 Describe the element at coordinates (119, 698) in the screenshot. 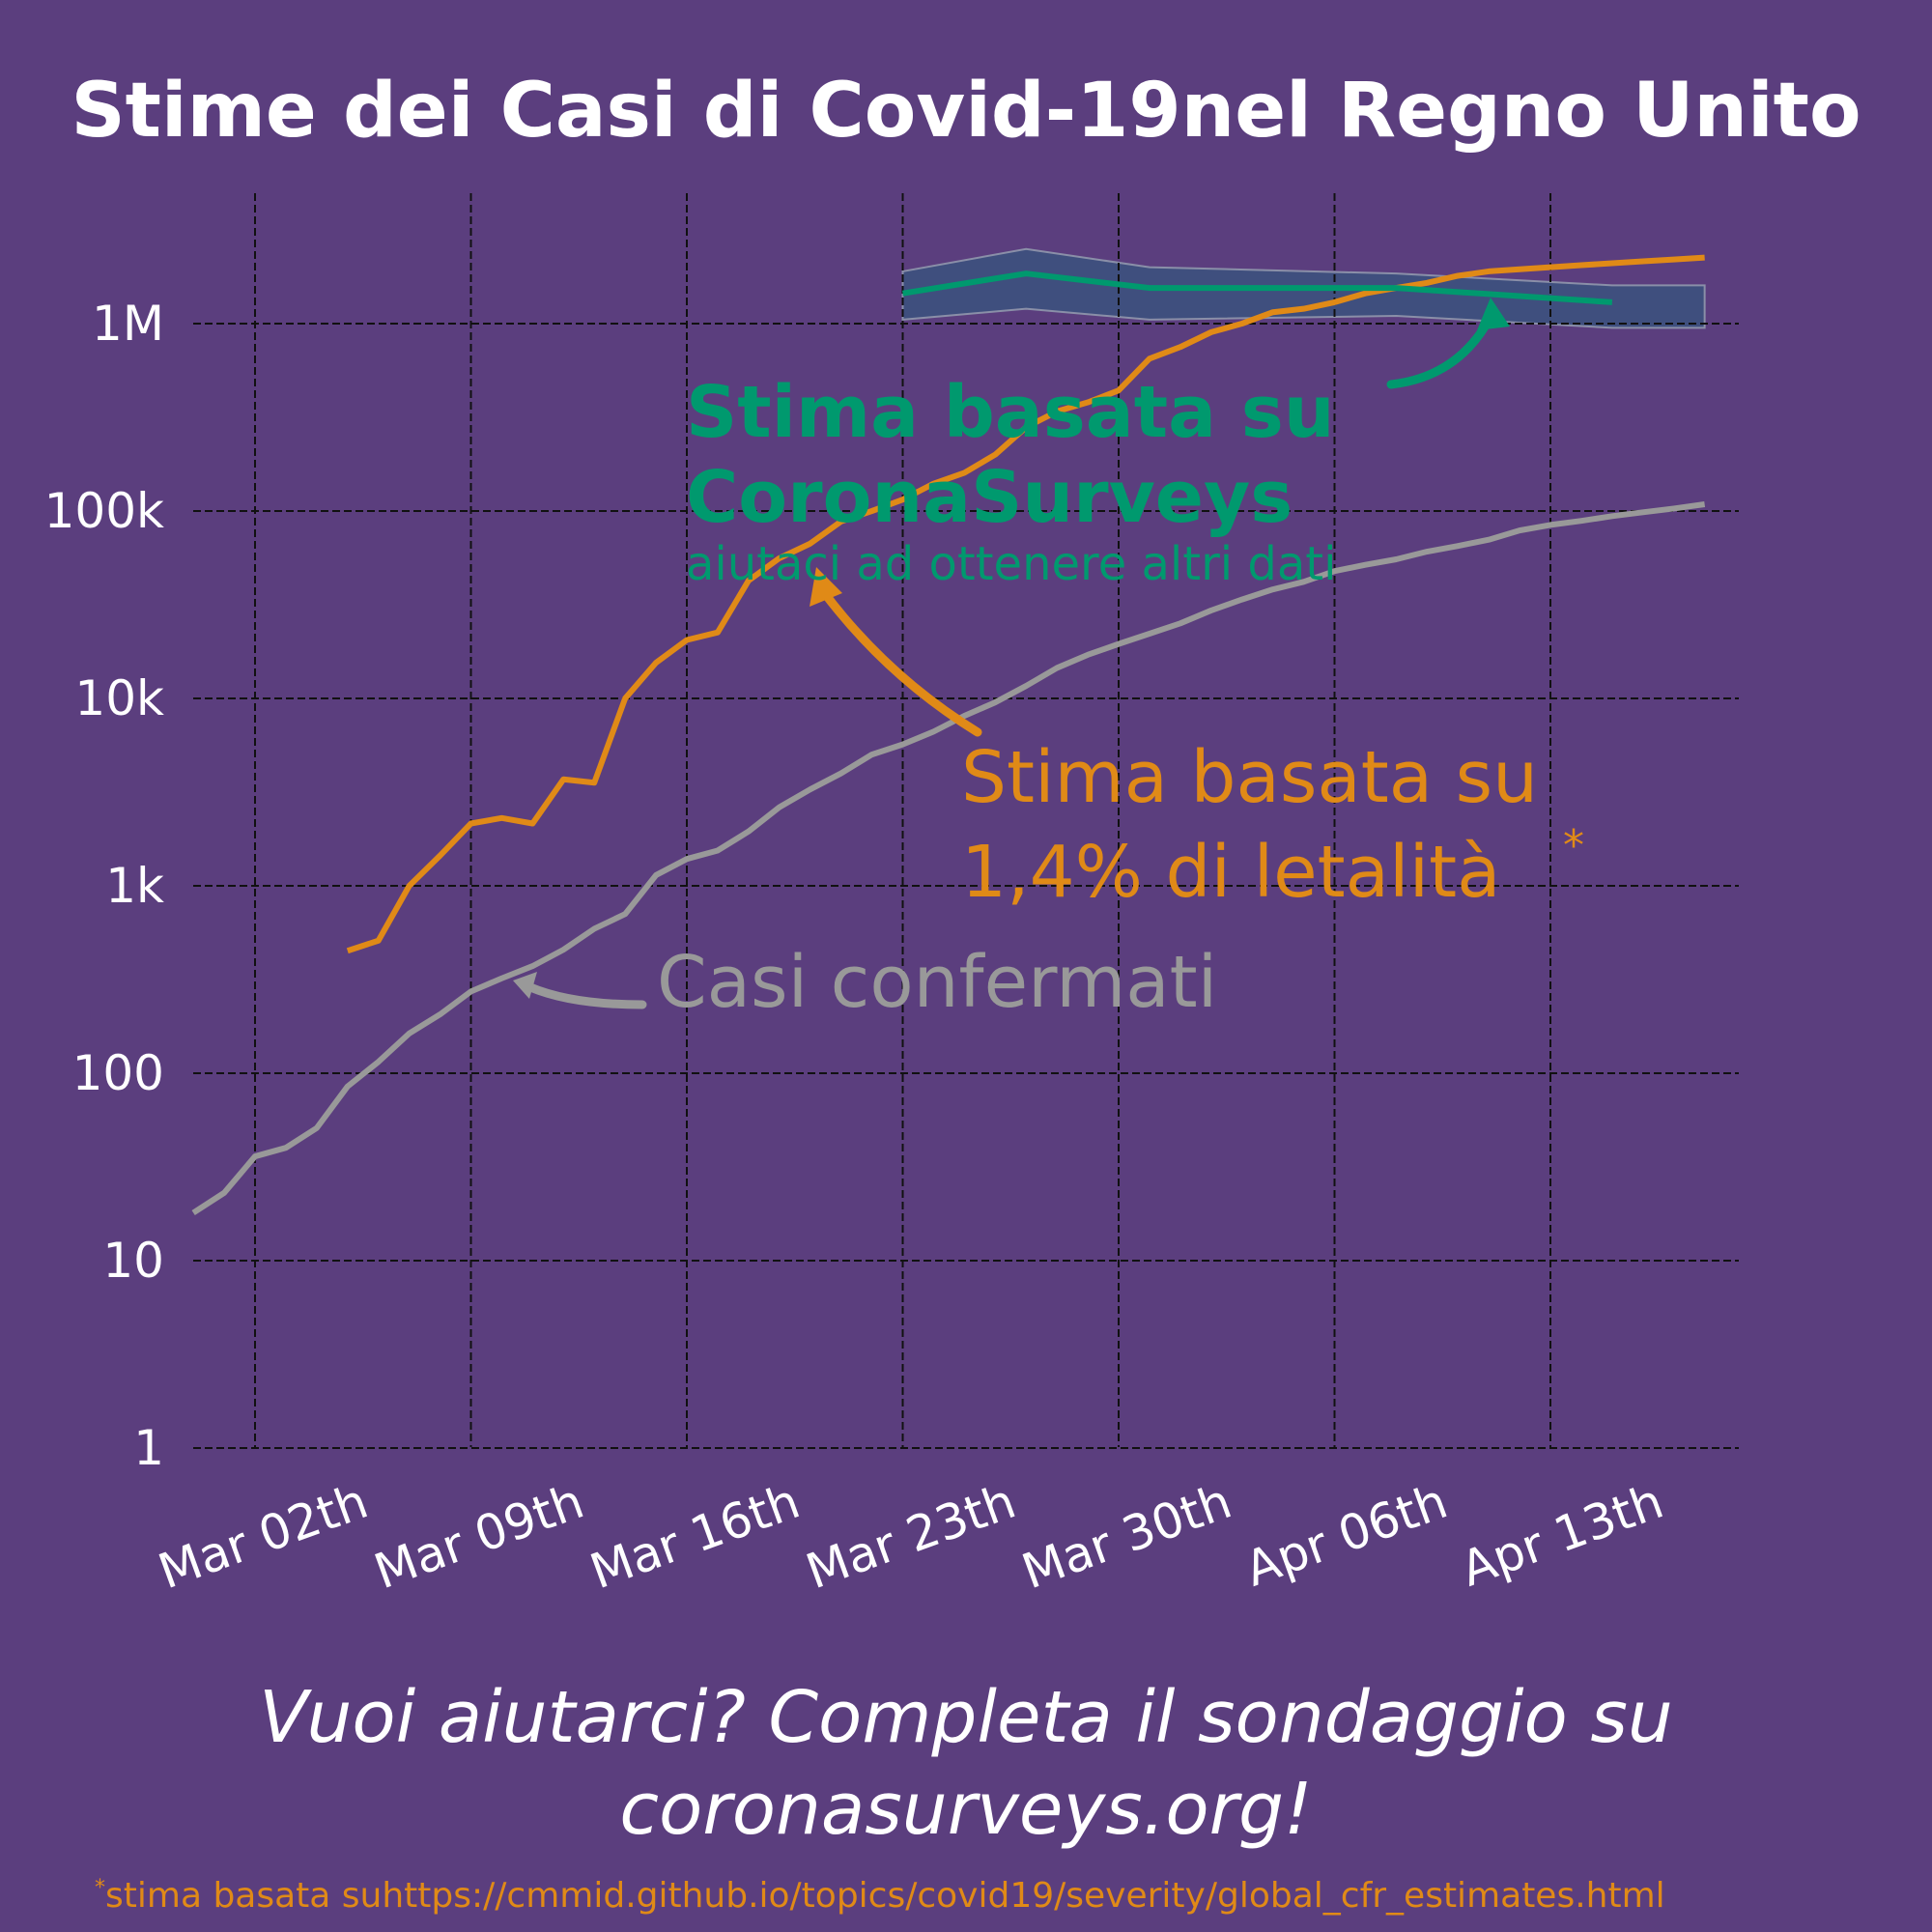

I see `y-tick-label-4: 10k` at that location.